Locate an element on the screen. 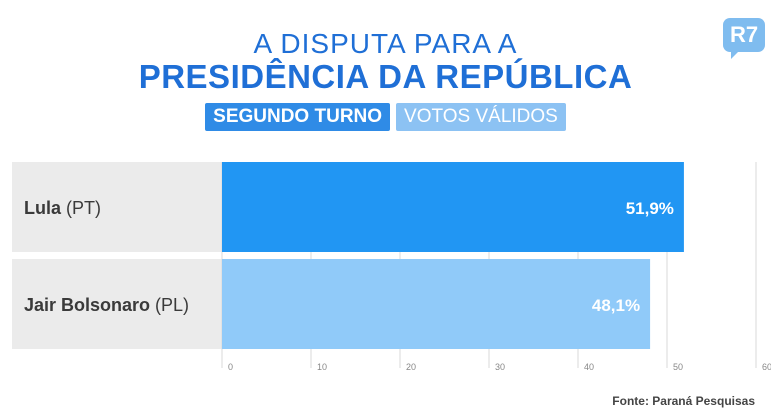  x-tick-label: 30 is located at coordinates (500, 367).